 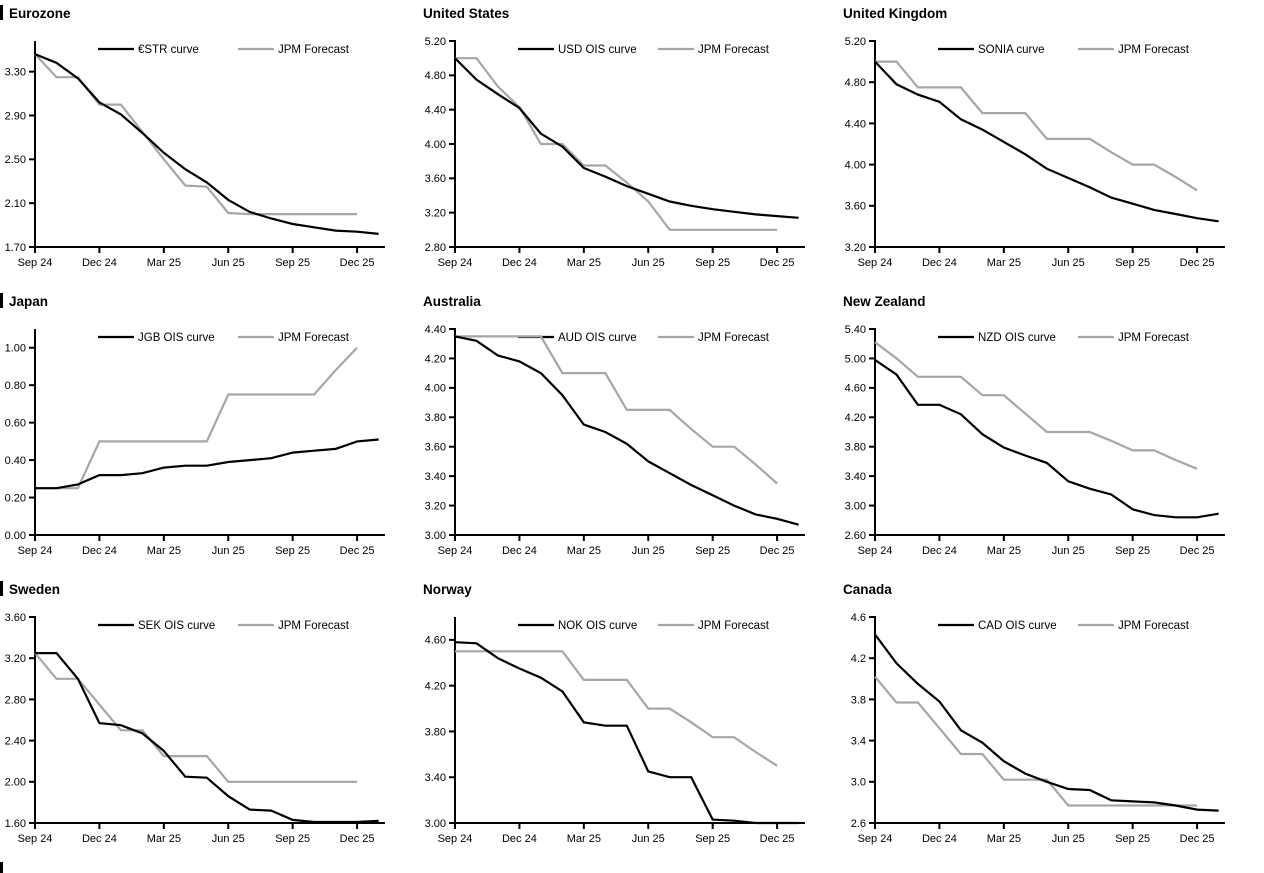 What do you see at coordinates (1046, 438) in the screenshot?
I see `series-line-new-zealand` at bounding box center [1046, 438].